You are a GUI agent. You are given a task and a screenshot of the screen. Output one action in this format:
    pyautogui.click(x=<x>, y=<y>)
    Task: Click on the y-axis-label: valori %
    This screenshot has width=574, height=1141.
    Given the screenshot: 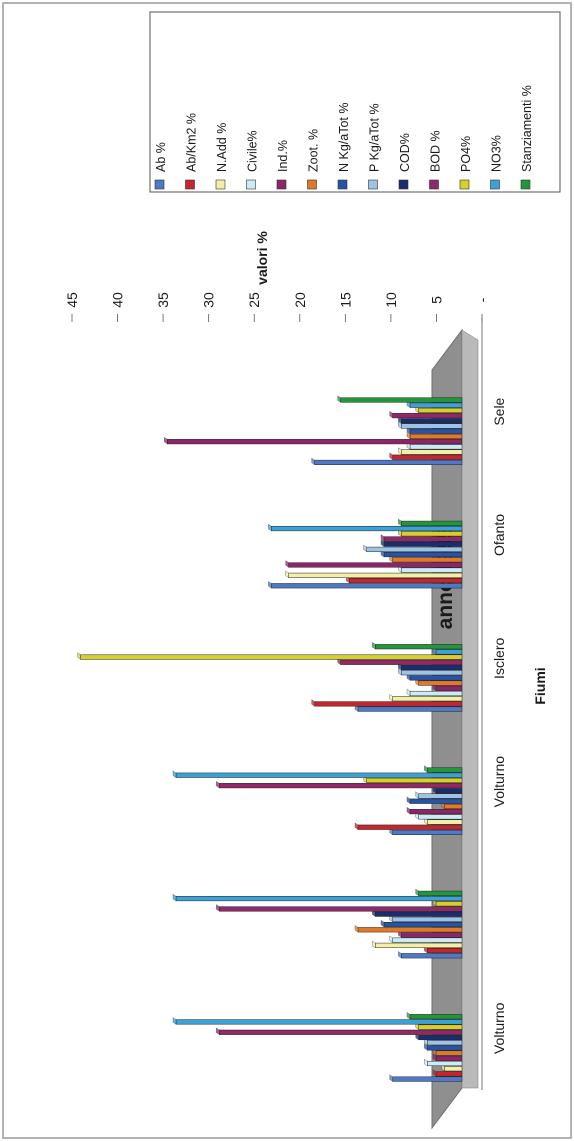 What is the action you would take?
    pyautogui.click(x=262, y=258)
    